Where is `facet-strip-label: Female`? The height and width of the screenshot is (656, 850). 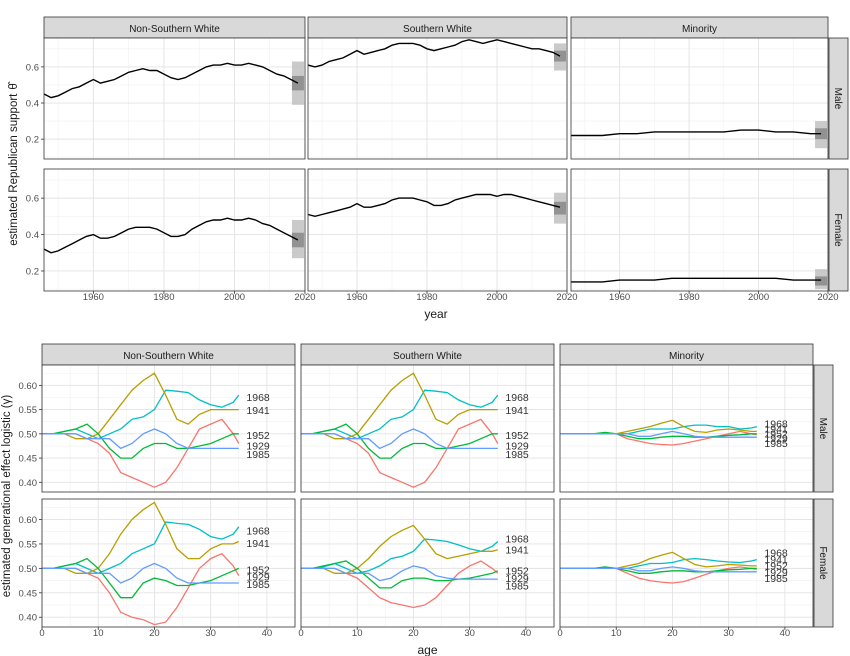
facet-strip-label: Female is located at coordinates (822, 563).